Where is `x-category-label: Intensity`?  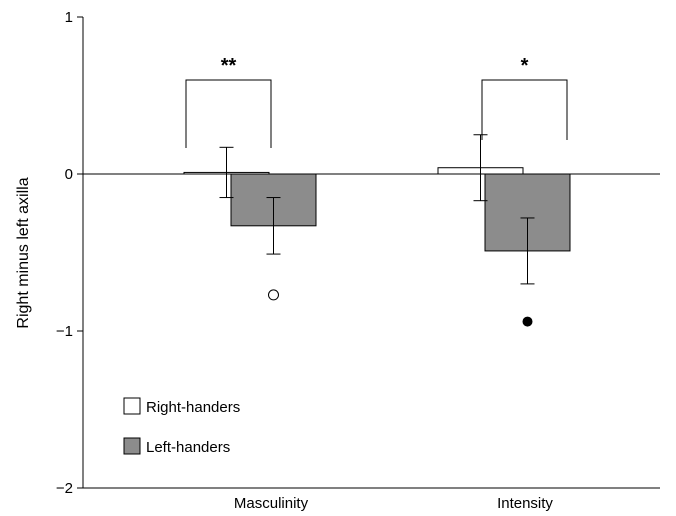
x-category-label: Intensity is located at coordinates (525, 503).